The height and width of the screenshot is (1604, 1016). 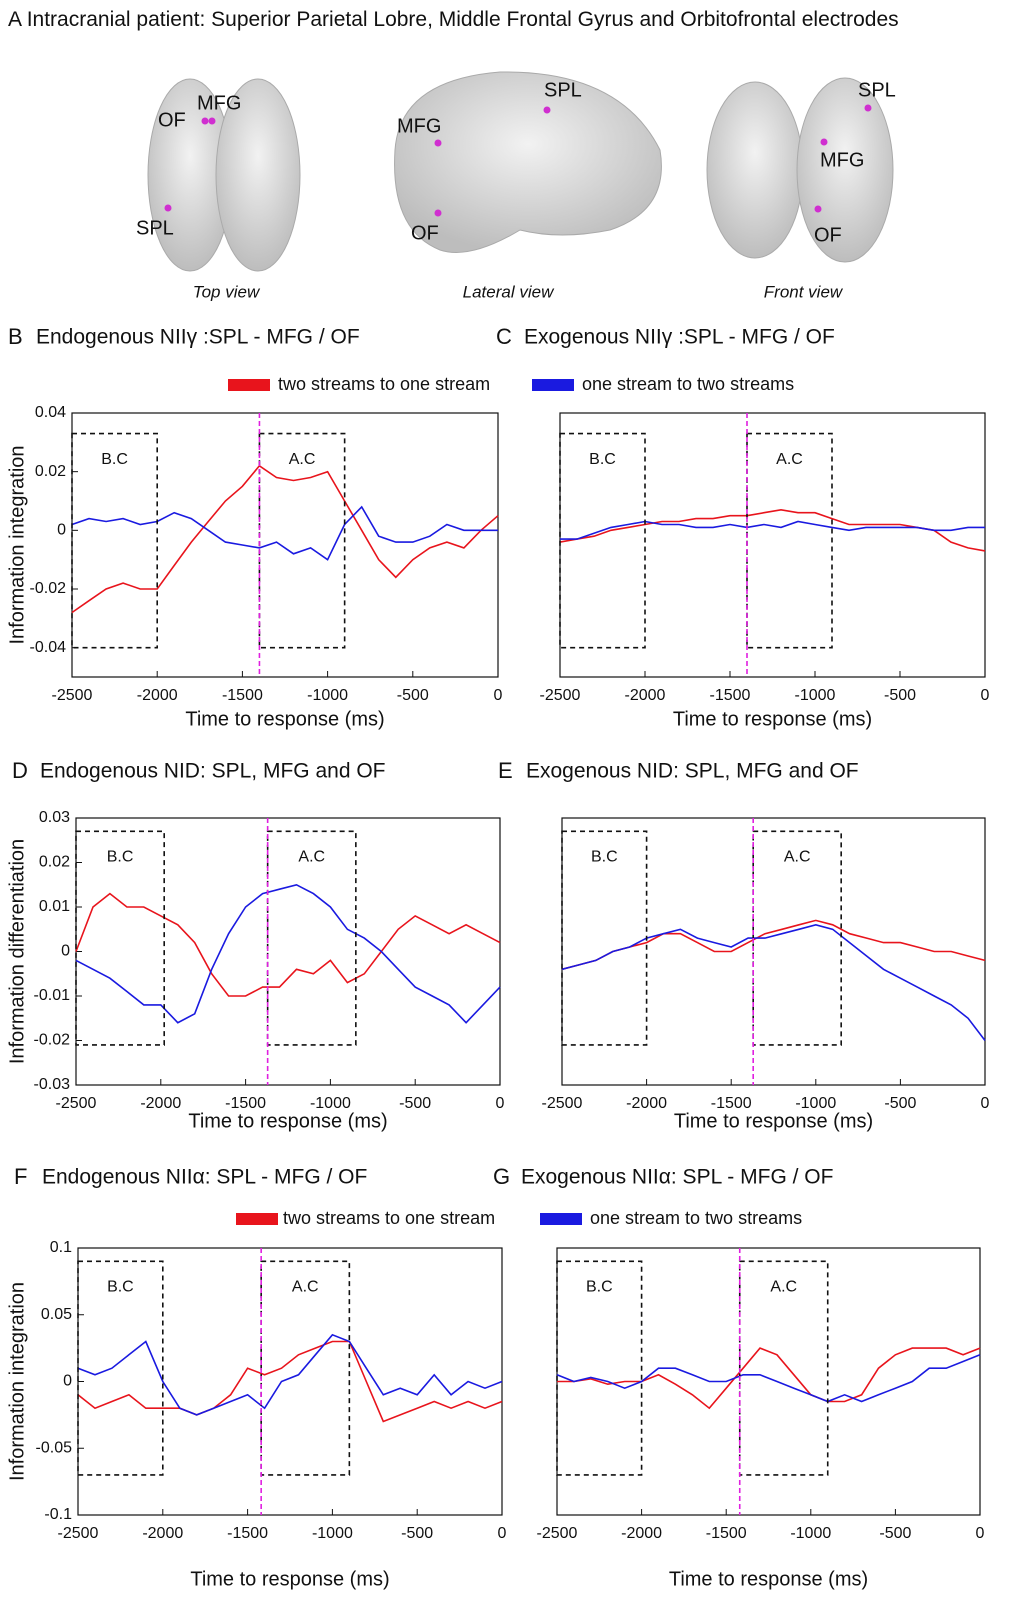 What do you see at coordinates (528, 186) in the screenshot?
I see `brain-lateral: MFG SPL OF Lateral view` at bounding box center [528, 186].